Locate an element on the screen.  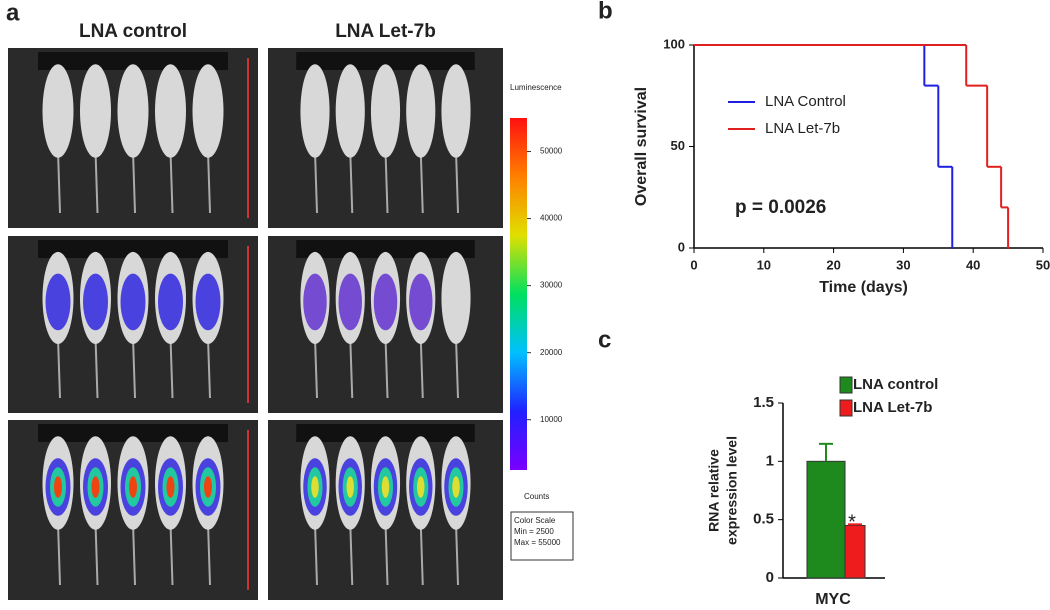
x-tick-label: 30 is located at coordinates (903, 264).